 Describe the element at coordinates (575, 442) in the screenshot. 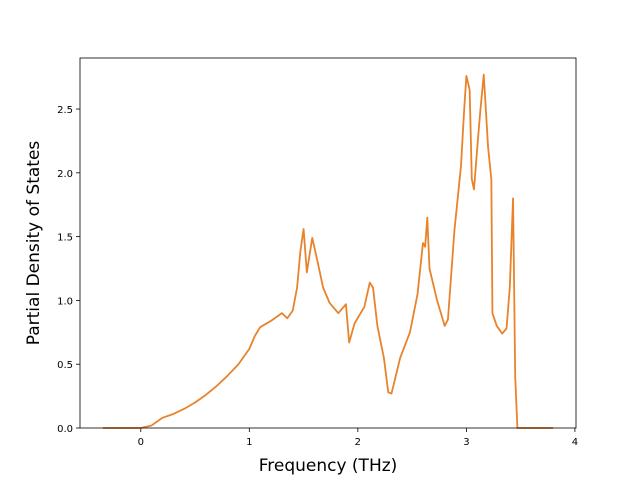

I see `x-tick-label: 4` at that location.